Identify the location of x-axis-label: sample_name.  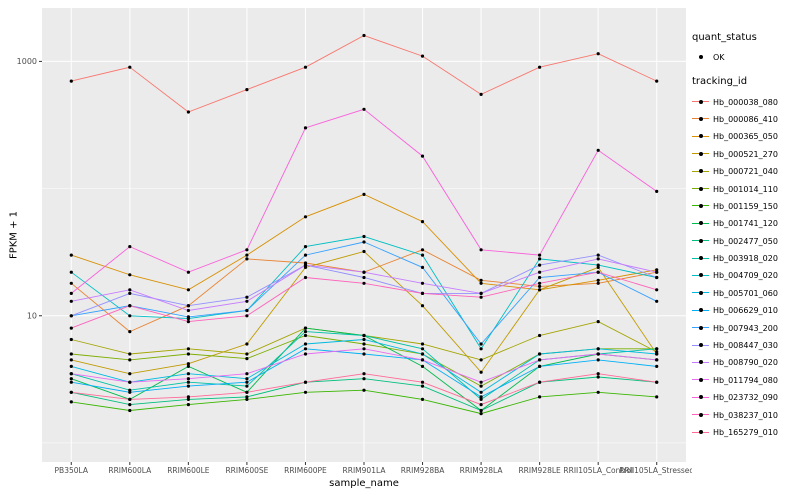
(364, 483).